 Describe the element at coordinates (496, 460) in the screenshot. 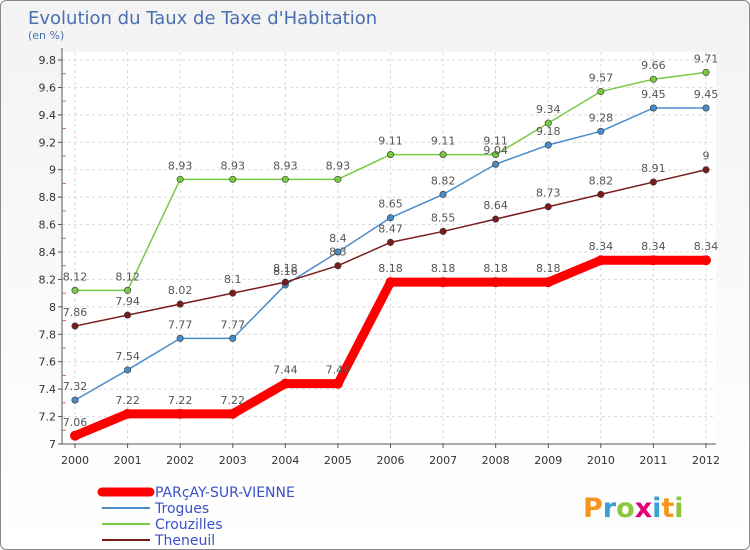

I see `x-tick-label: 2008` at that location.